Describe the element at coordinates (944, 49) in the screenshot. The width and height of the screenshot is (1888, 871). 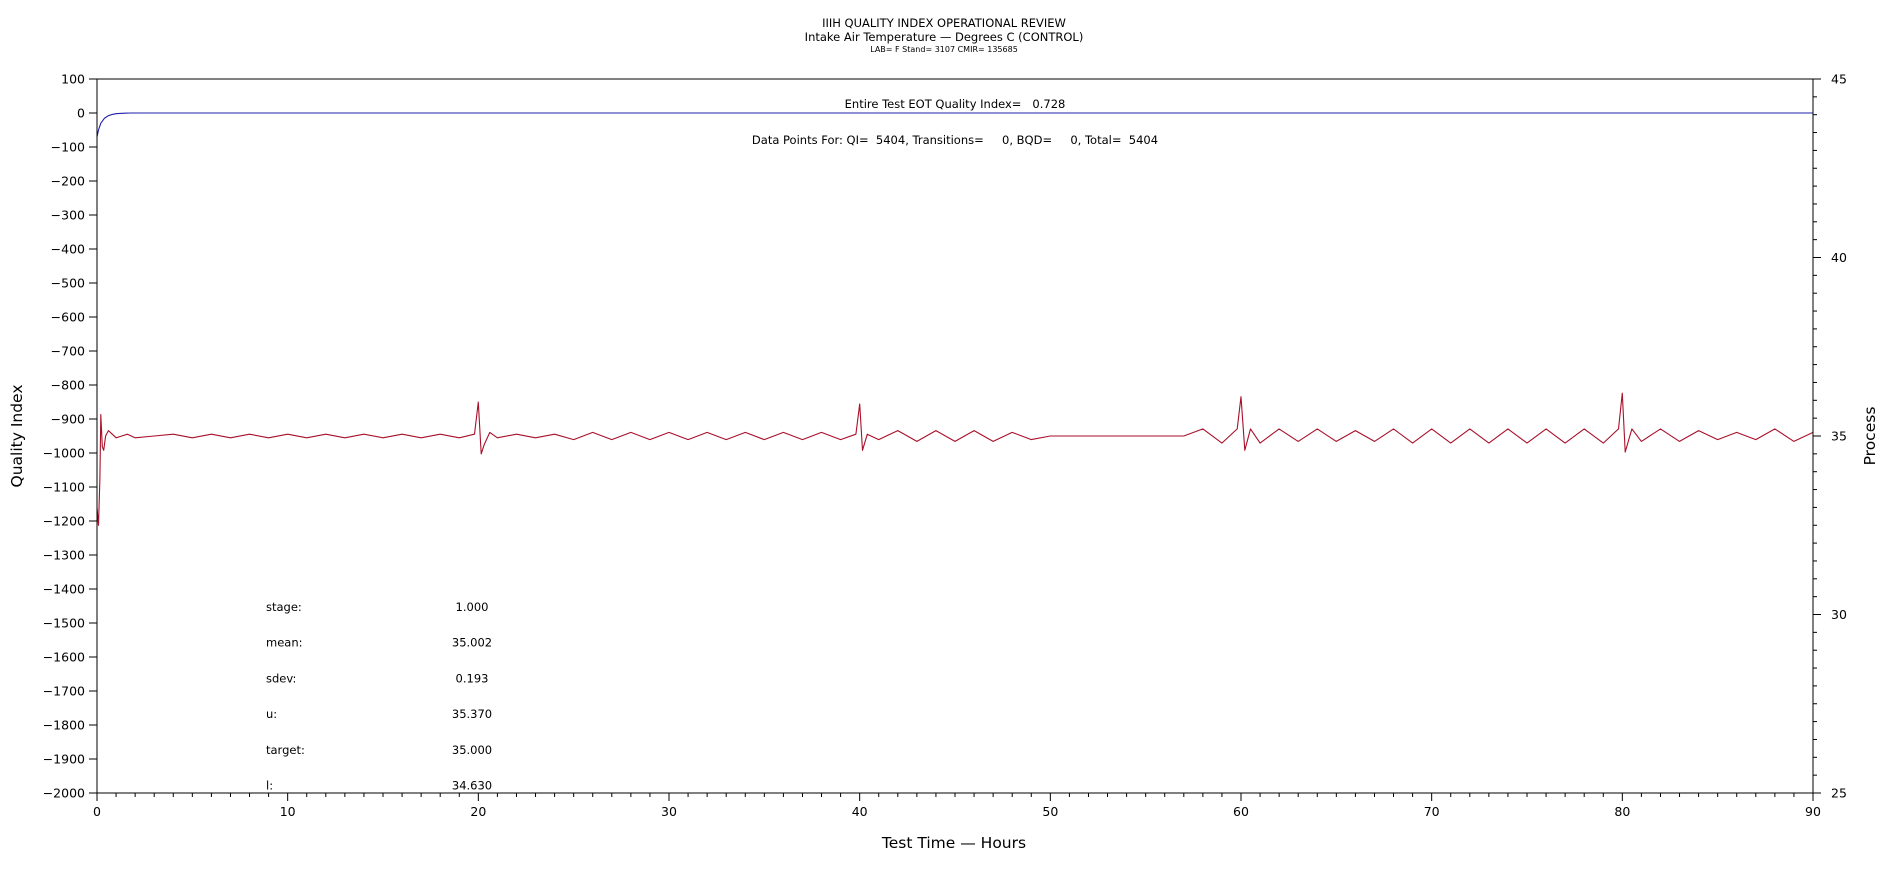
I see `chart-subtitle-2: LAB= F Stand= 3107 CMIR= 135685` at that location.